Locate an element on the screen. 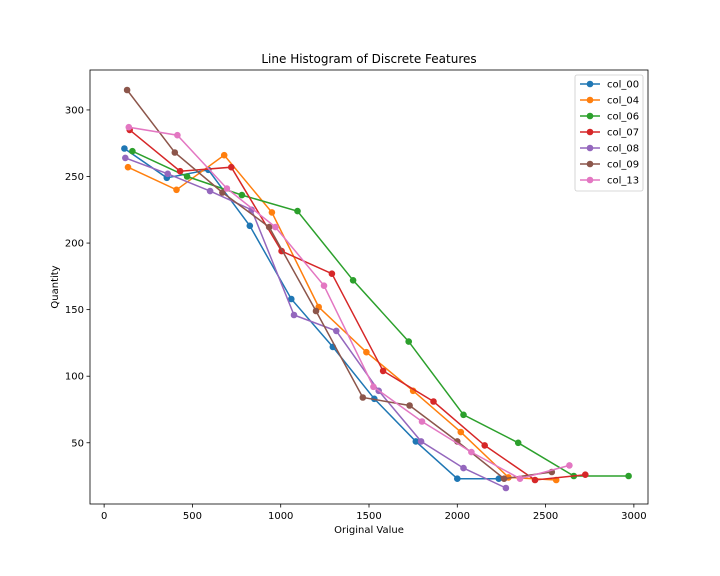 The image size is (720, 576). legend-label-col_13: col_13 is located at coordinates (623, 181).